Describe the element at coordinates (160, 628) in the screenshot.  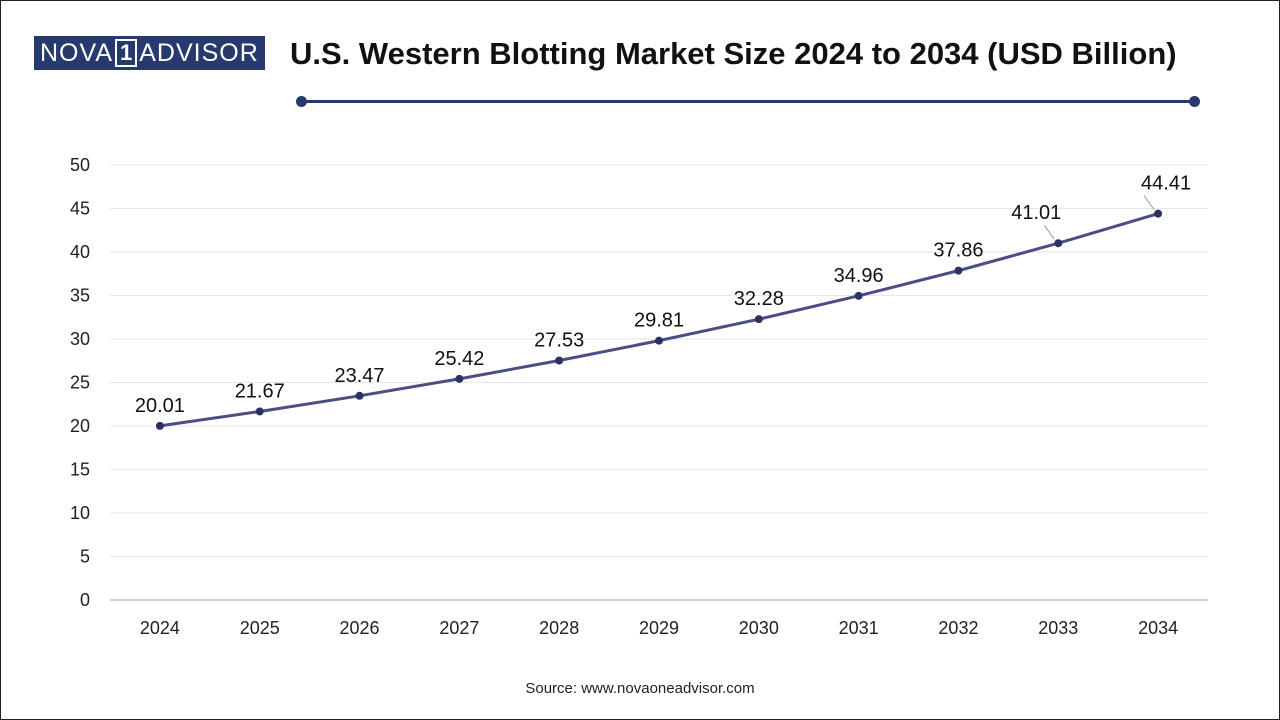
I see `x-tick-label: 2024` at that location.